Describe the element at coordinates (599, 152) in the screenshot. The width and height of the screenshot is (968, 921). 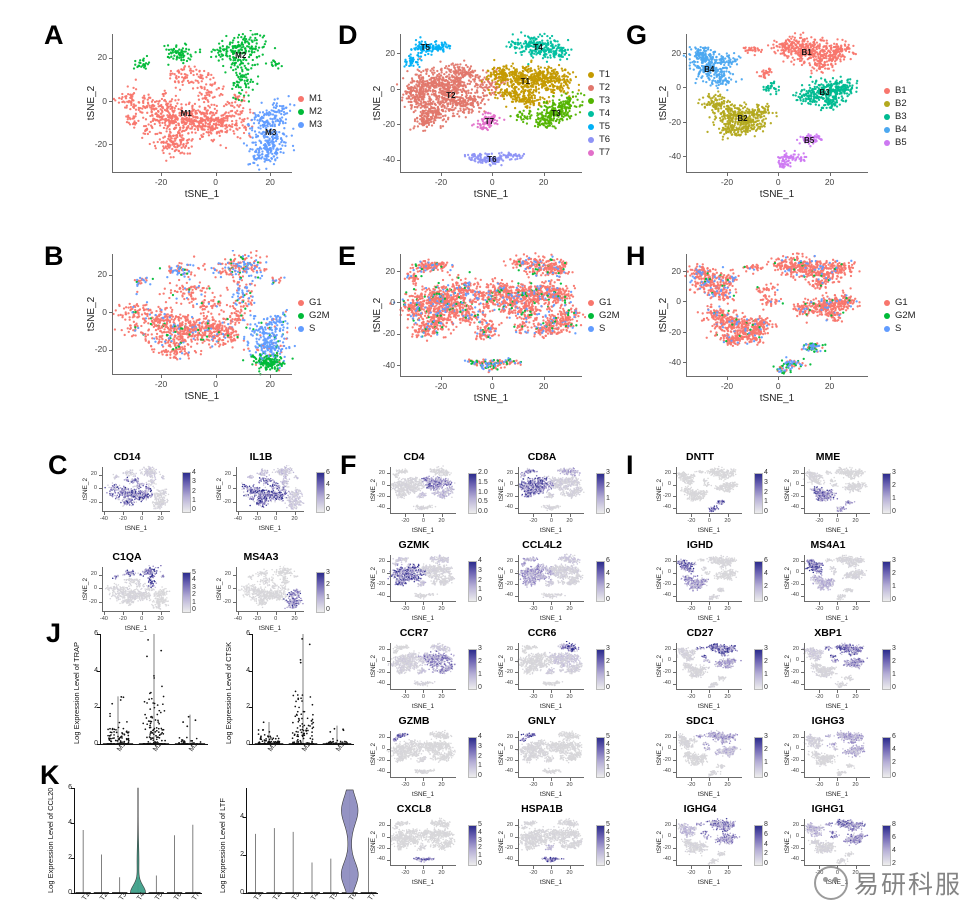
I see `legend-item-T7: T7` at that location.